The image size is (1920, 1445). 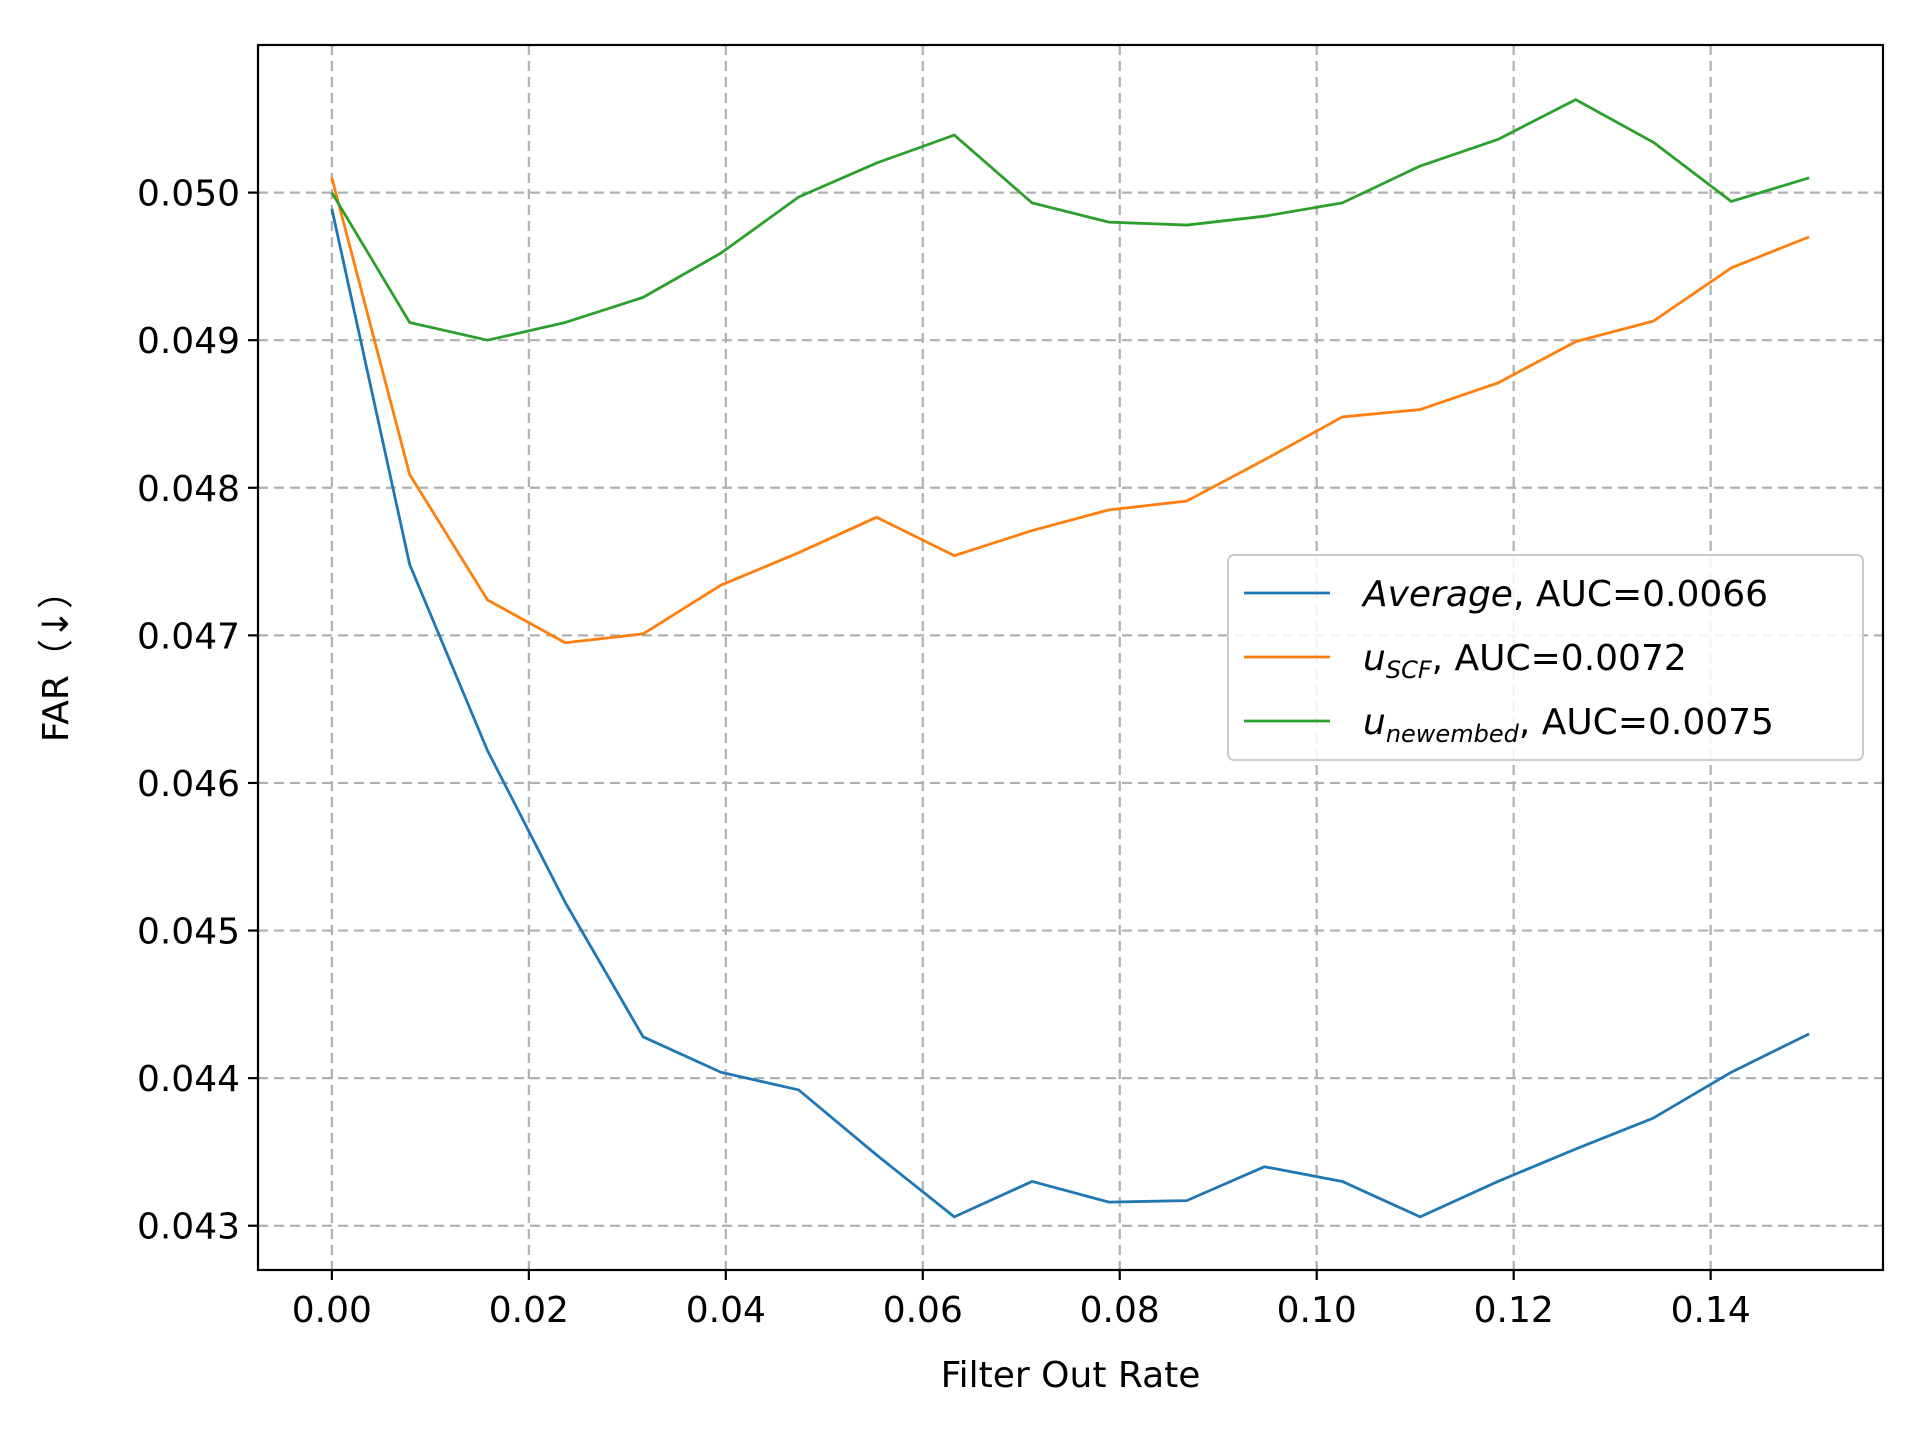 I want to click on y-tick-label: 0.046, so click(x=188, y=784).